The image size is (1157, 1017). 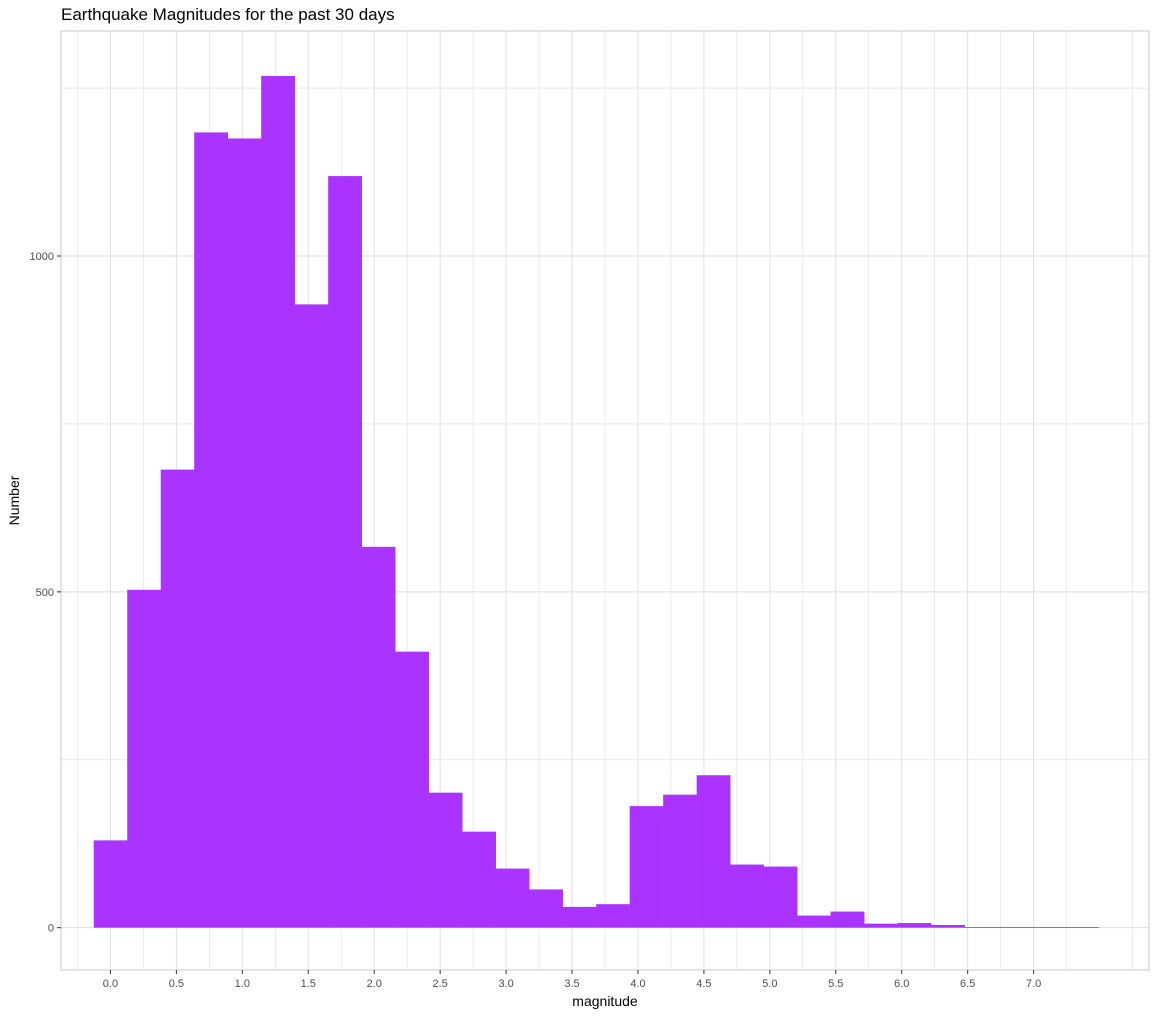 What do you see at coordinates (901, 984) in the screenshot?
I see `x-tick-label: 6.0` at bounding box center [901, 984].